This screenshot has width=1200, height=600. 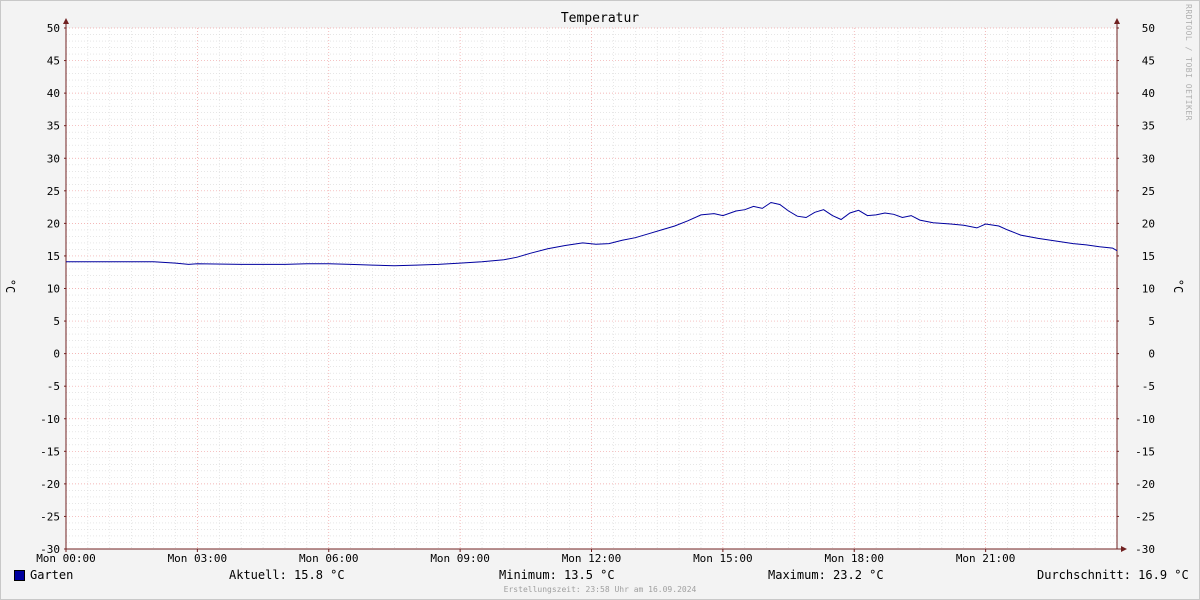 What do you see at coordinates (53, 386) in the screenshot?
I see `y-tick-label-left: -5` at bounding box center [53, 386].